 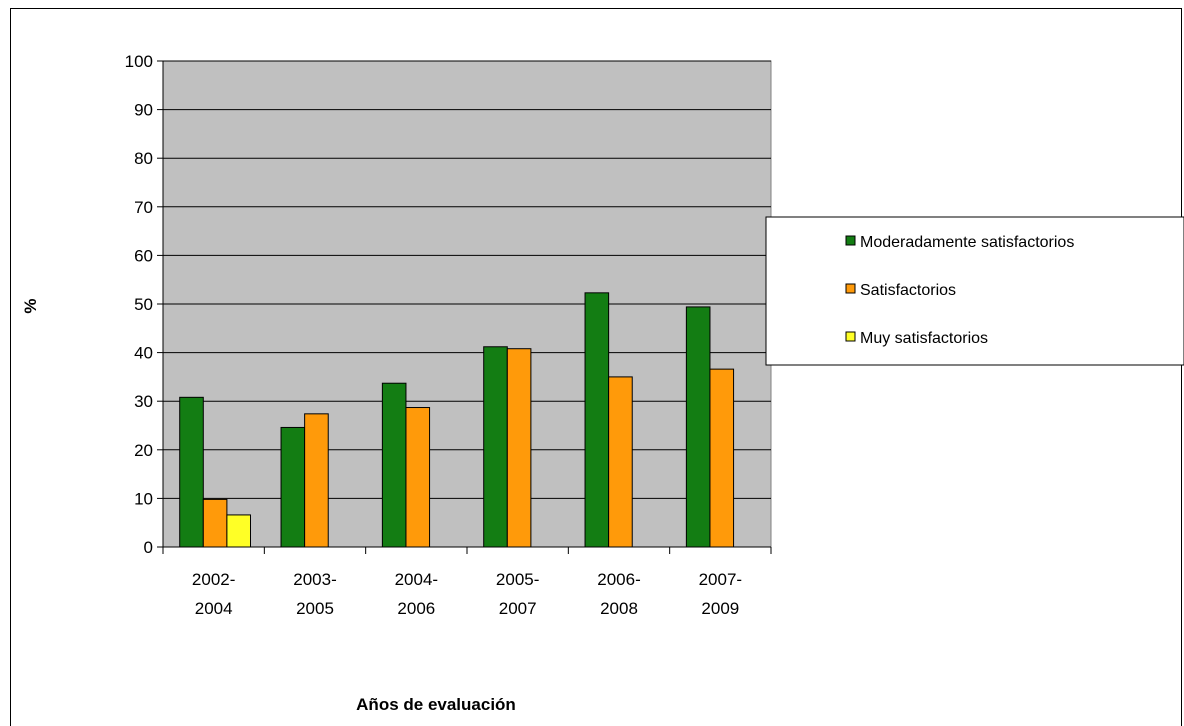 I want to click on y-tick-label: 10, so click(x=143, y=498).